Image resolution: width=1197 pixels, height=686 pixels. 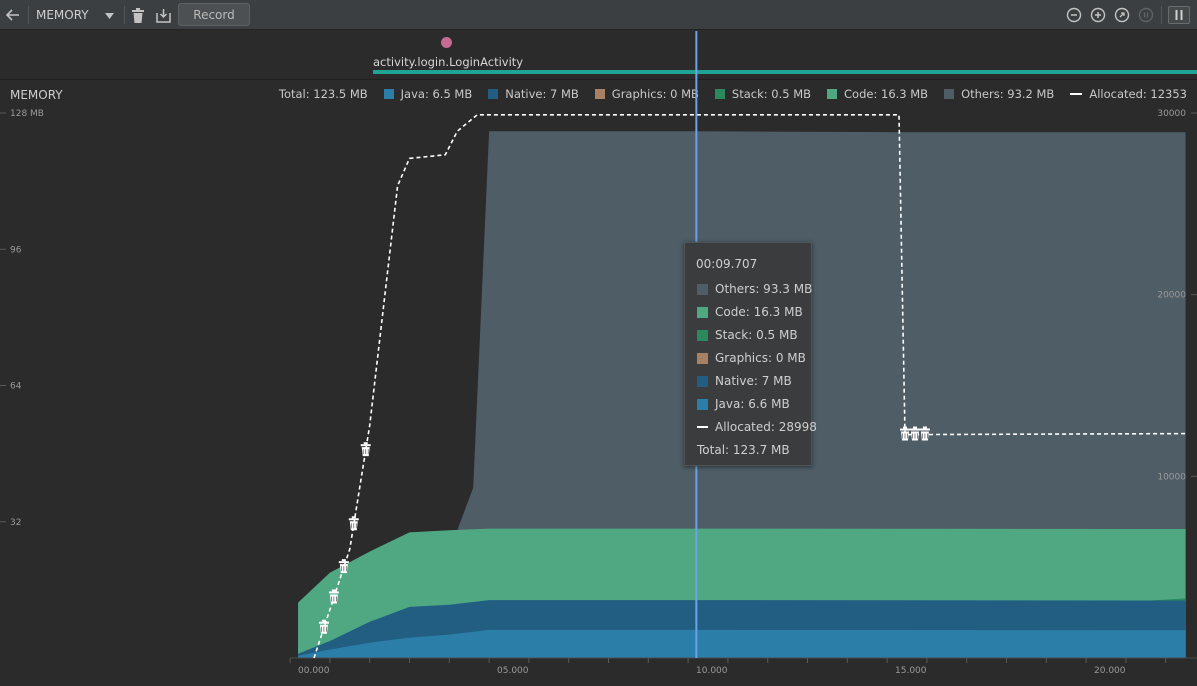 I want to click on legend-allocated: Allocated: 12353, so click(x=1128, y=94).